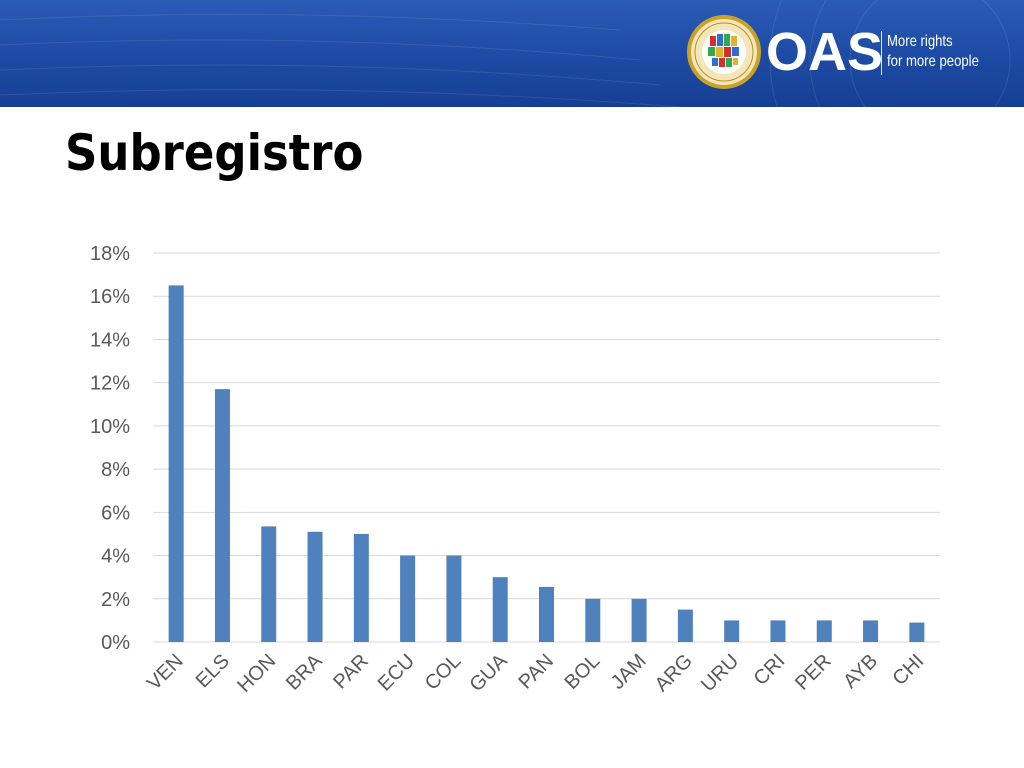 The image size is (1024, 768). What do you see at coordinates (920, 41) in the screenshot?
I see `tagline-line-1: More rights` at bounding box center [920, 41].